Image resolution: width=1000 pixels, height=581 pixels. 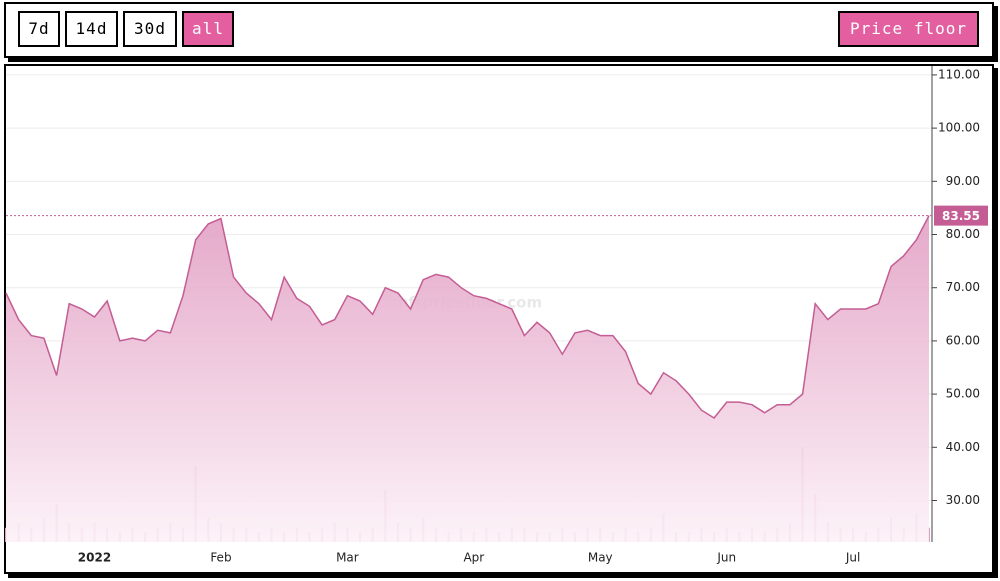 I want to click on y-tick-label: 80.00, so click(x=963, y=234).